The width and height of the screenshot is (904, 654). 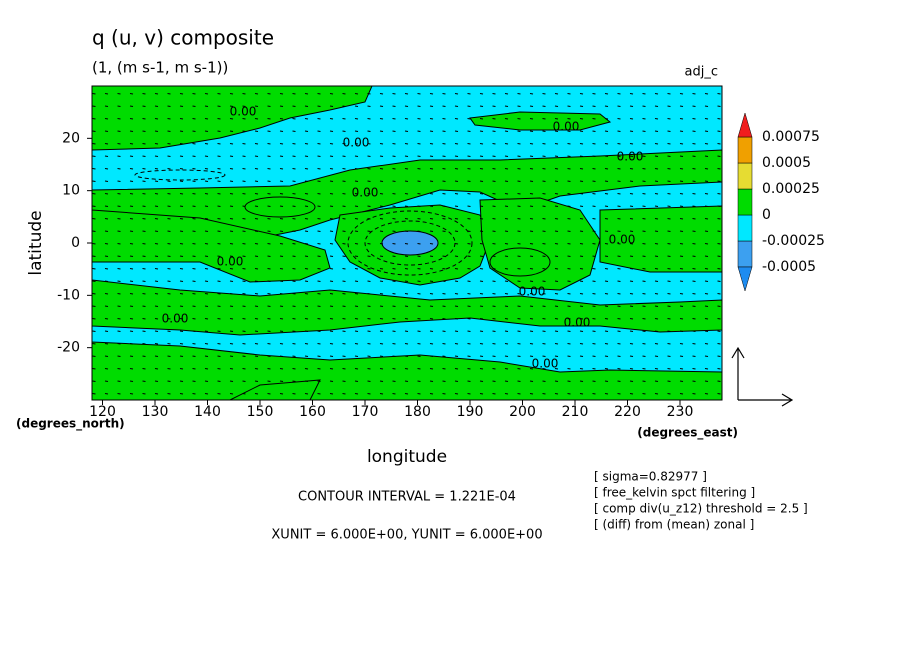 I want to click on label-right: adj_c, so click(x=701, y=72).